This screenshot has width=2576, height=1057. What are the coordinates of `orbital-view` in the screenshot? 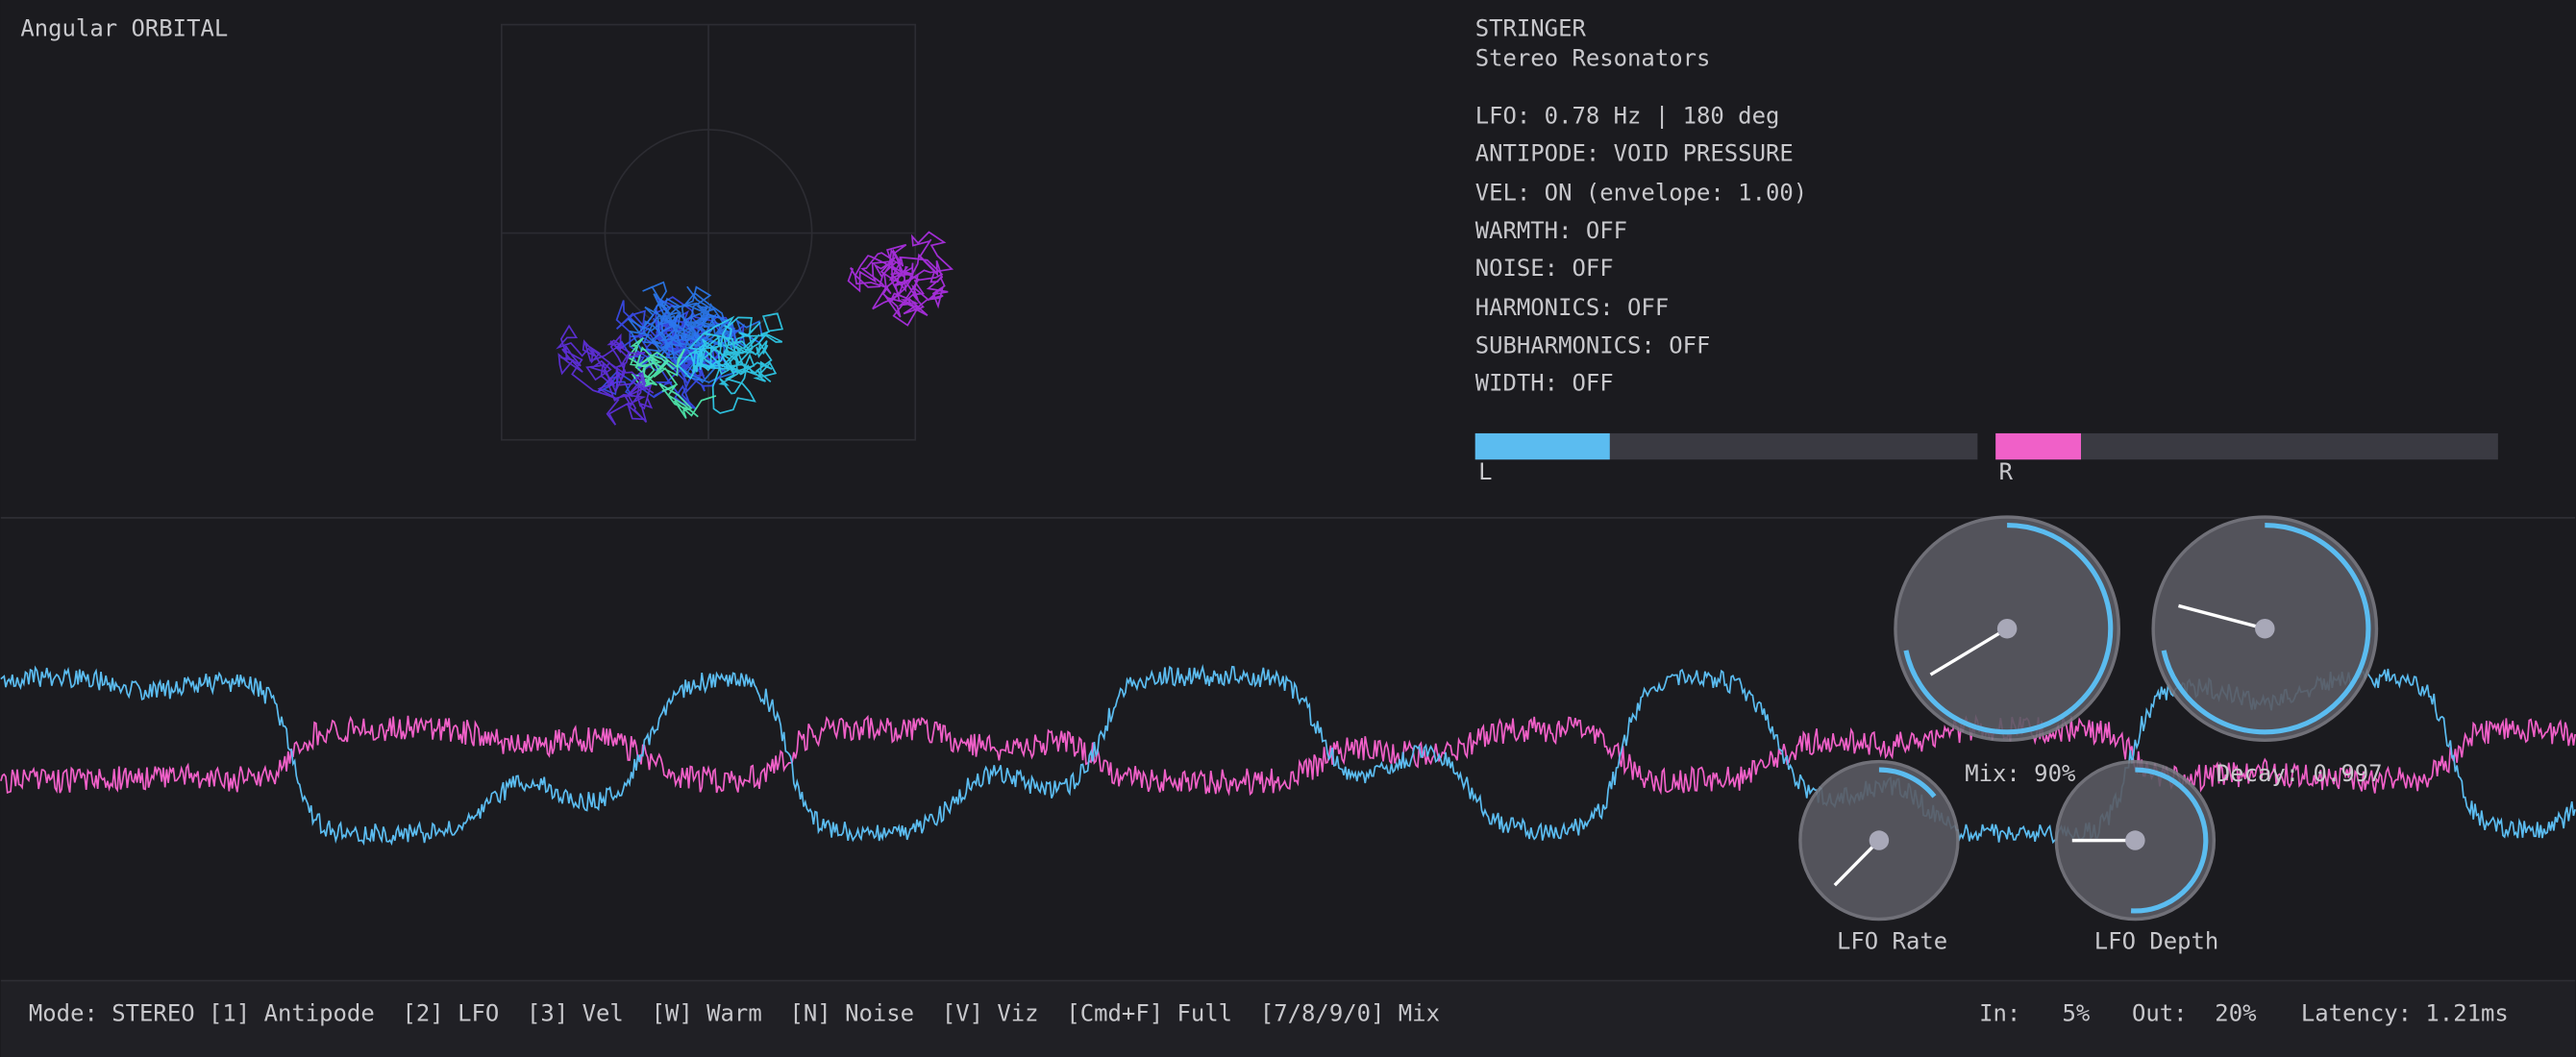 It's located at (727, 232).